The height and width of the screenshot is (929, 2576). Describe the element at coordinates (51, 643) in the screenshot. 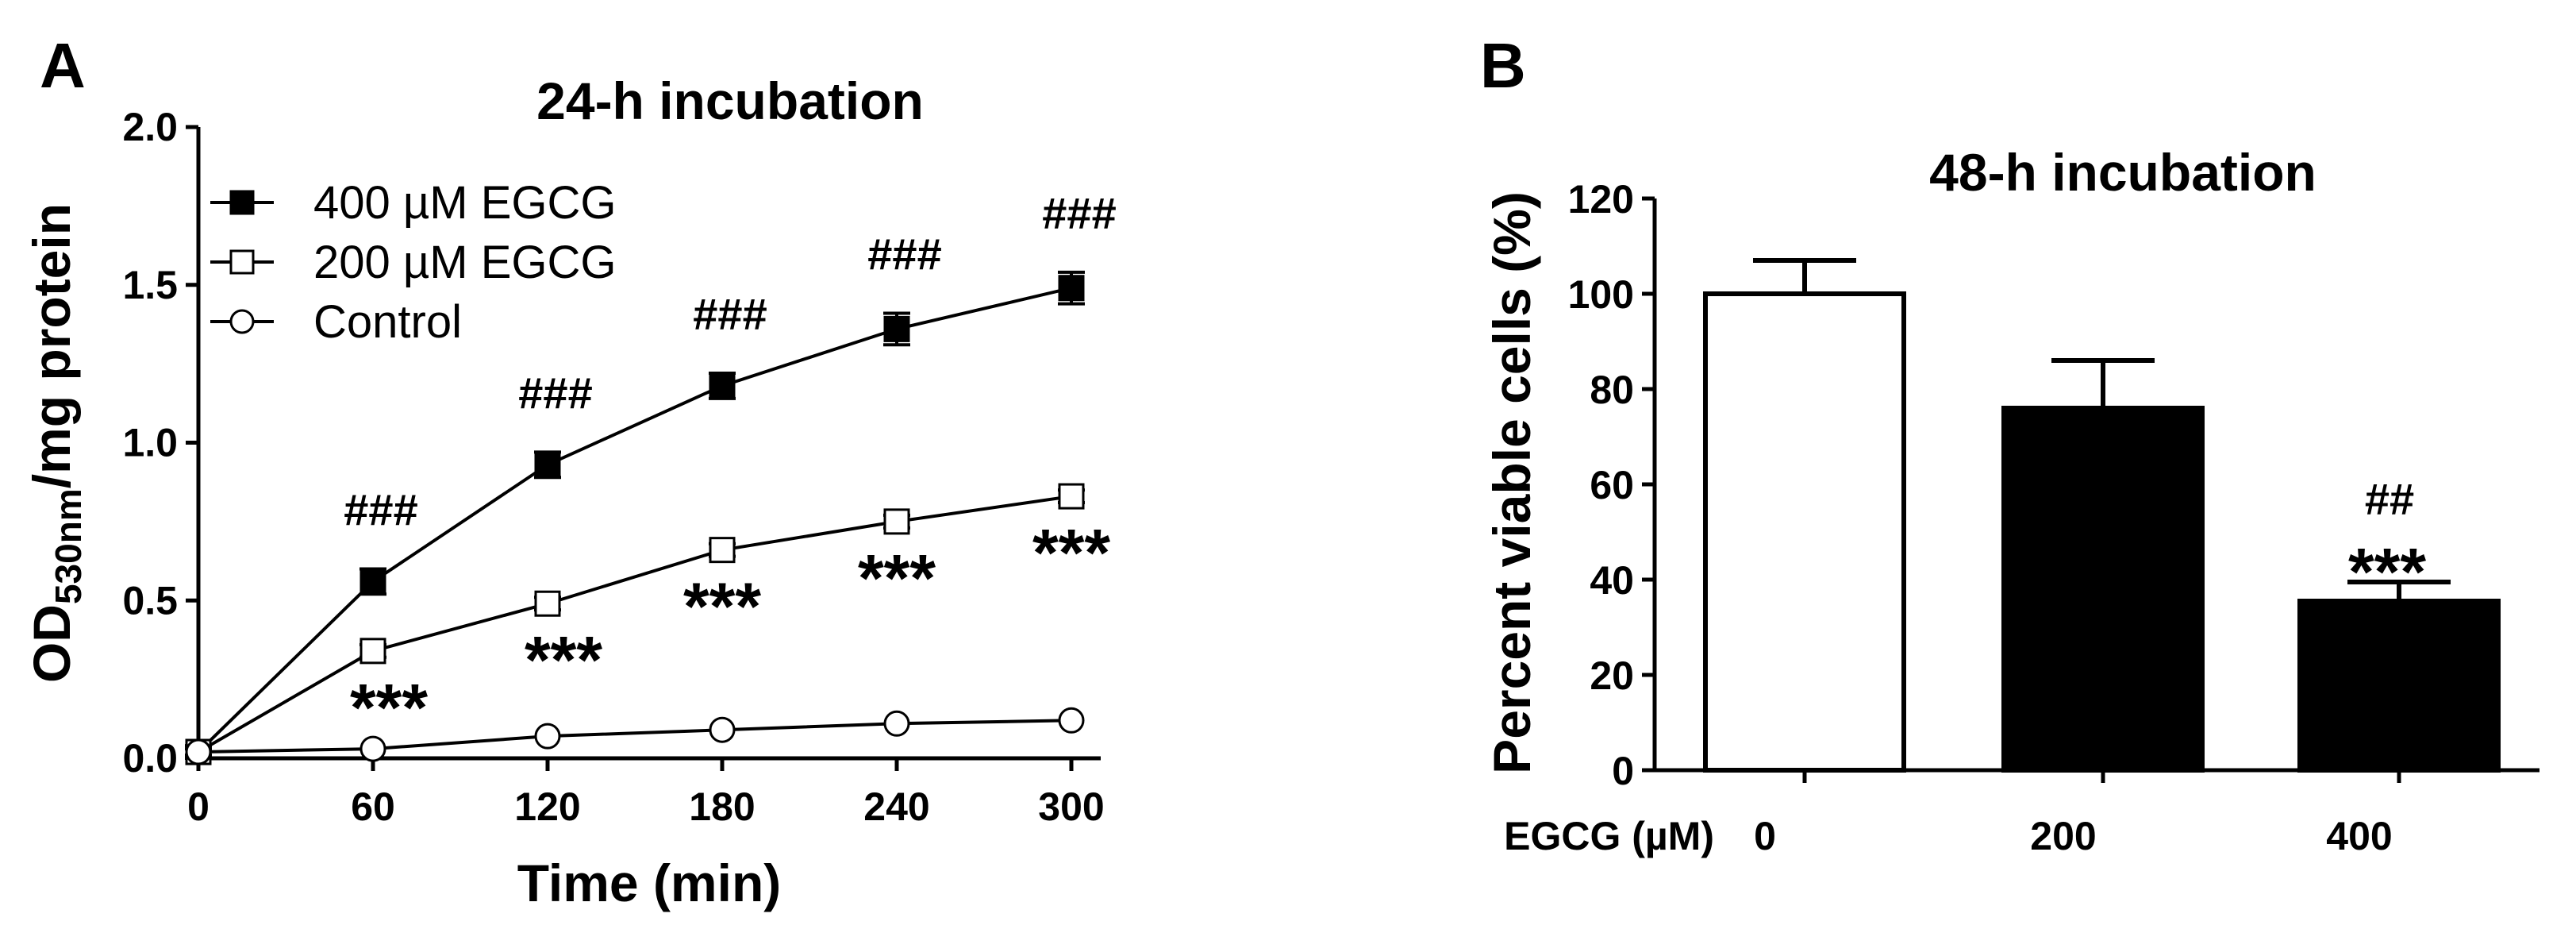

I see `ylabel-main: OD` at that location.